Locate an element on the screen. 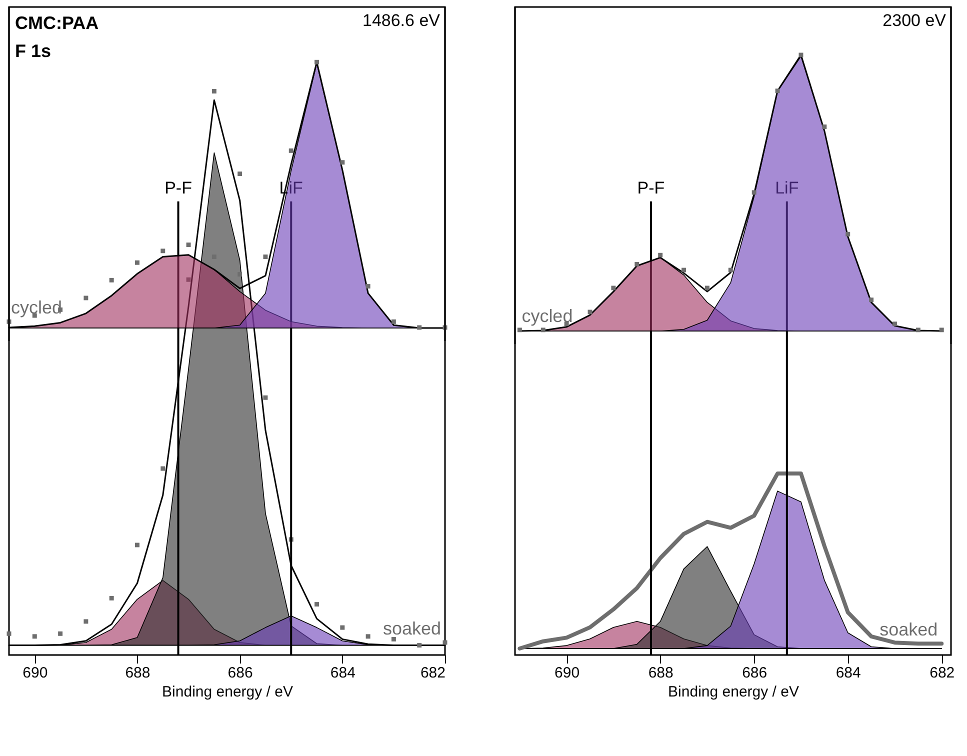 This screenshot has width=967, height=756. chart-title: 2300 eV is located at coordinates (914, 20).